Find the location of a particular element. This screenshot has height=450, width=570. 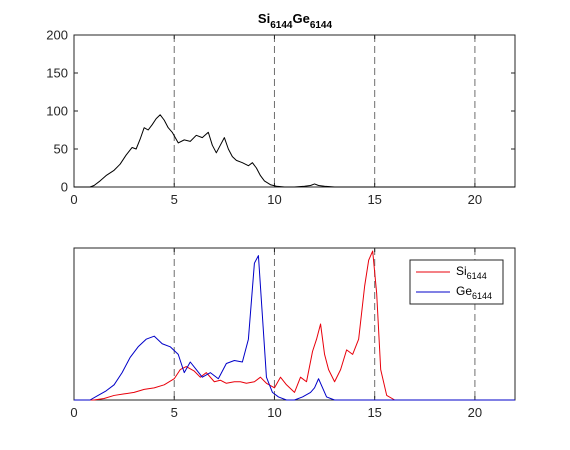

y-tick-label: 100 is located at coordinates (57, 111).